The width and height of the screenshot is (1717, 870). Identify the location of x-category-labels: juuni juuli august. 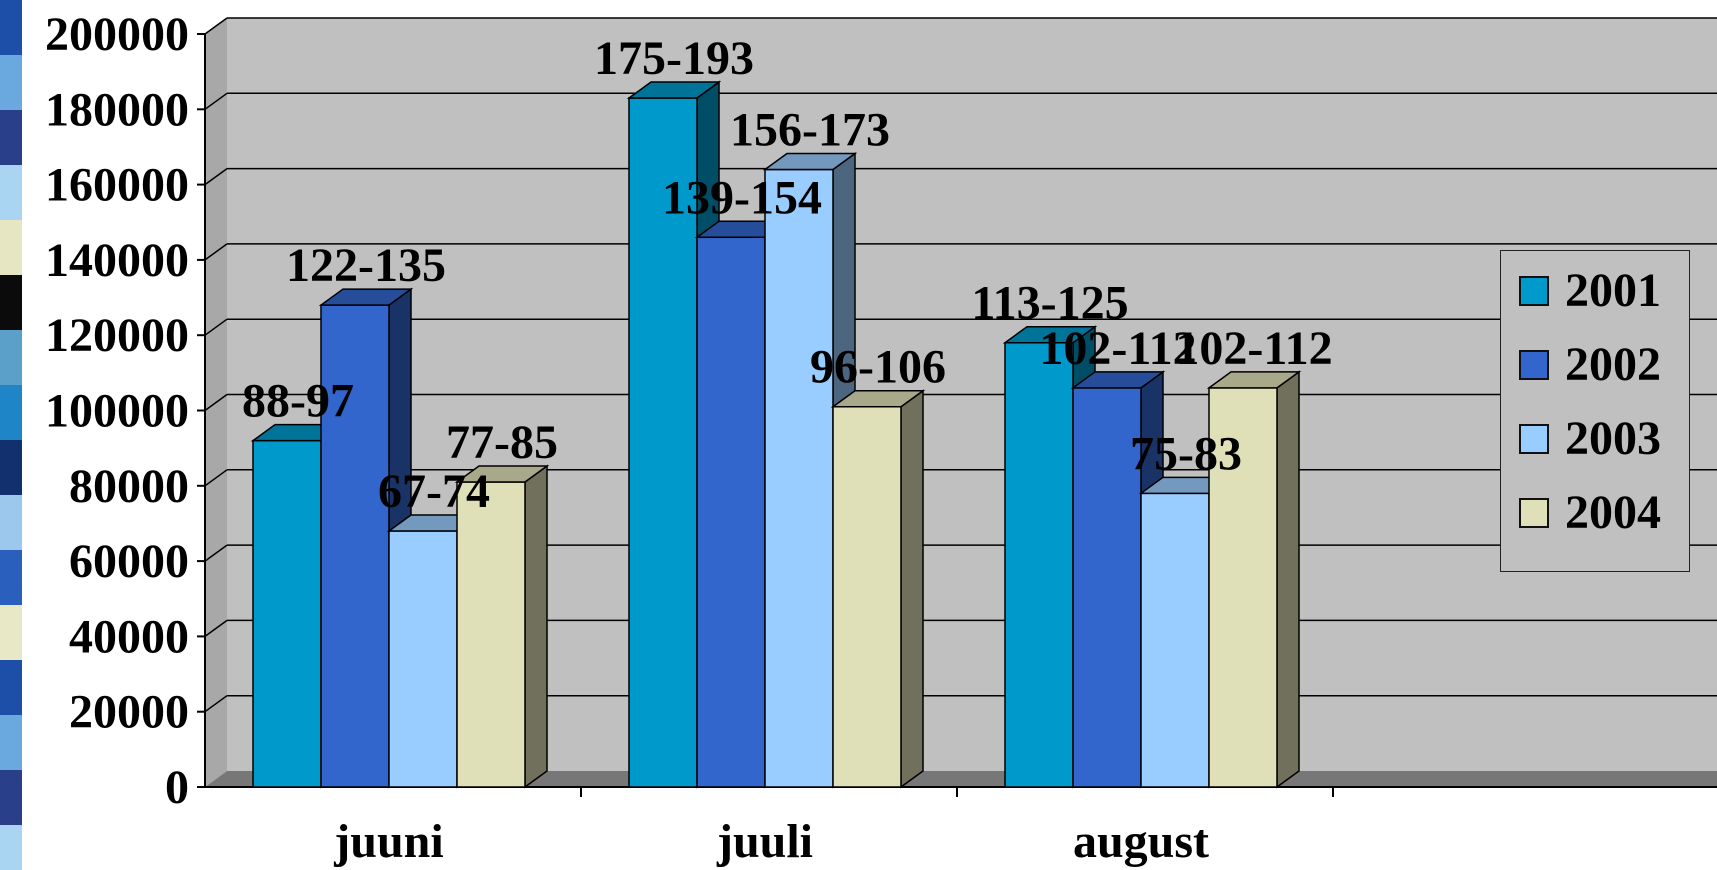
(771, 841).